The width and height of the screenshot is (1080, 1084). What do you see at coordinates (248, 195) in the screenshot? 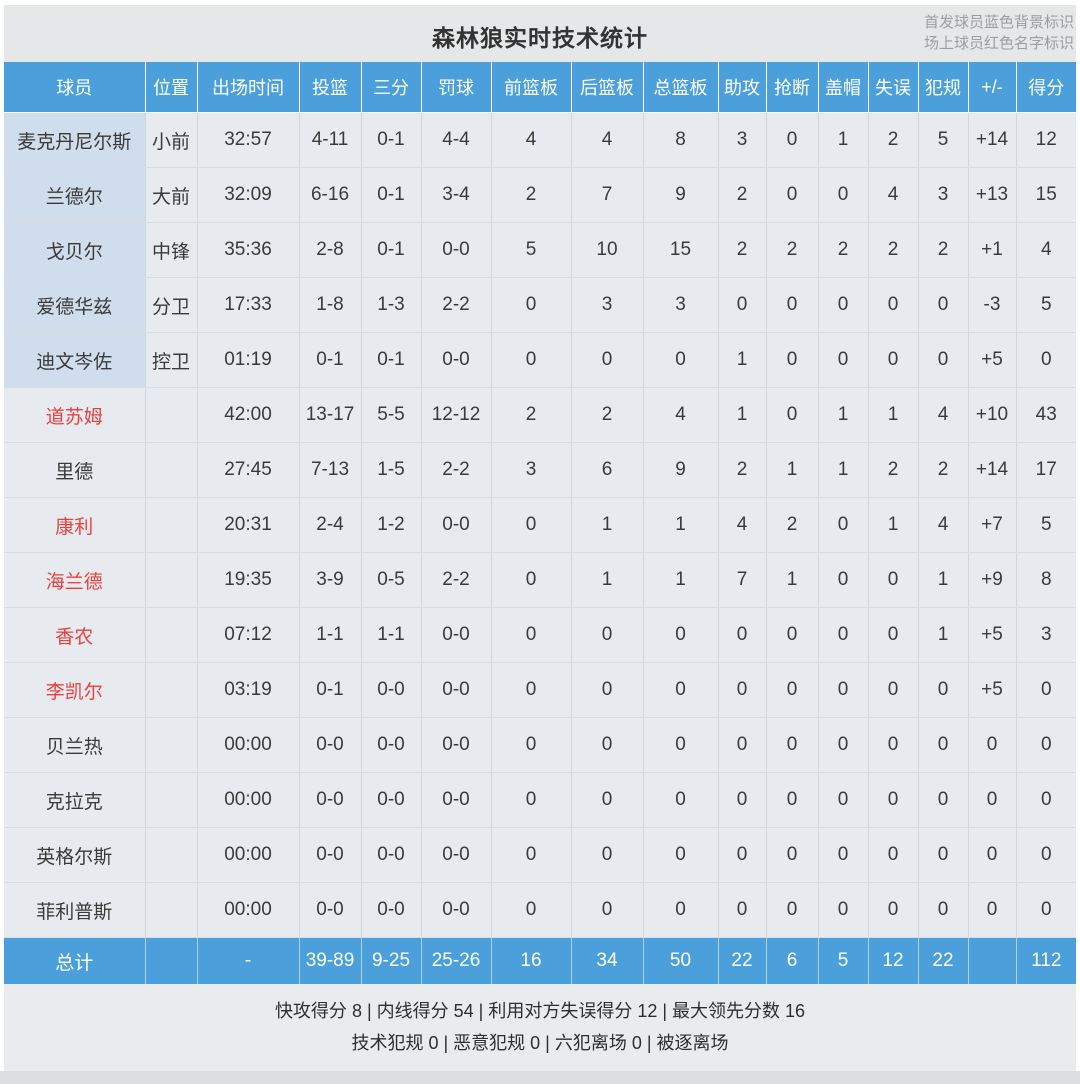
I see `stat-cell: 32:09` at bounding box center [248, 195].